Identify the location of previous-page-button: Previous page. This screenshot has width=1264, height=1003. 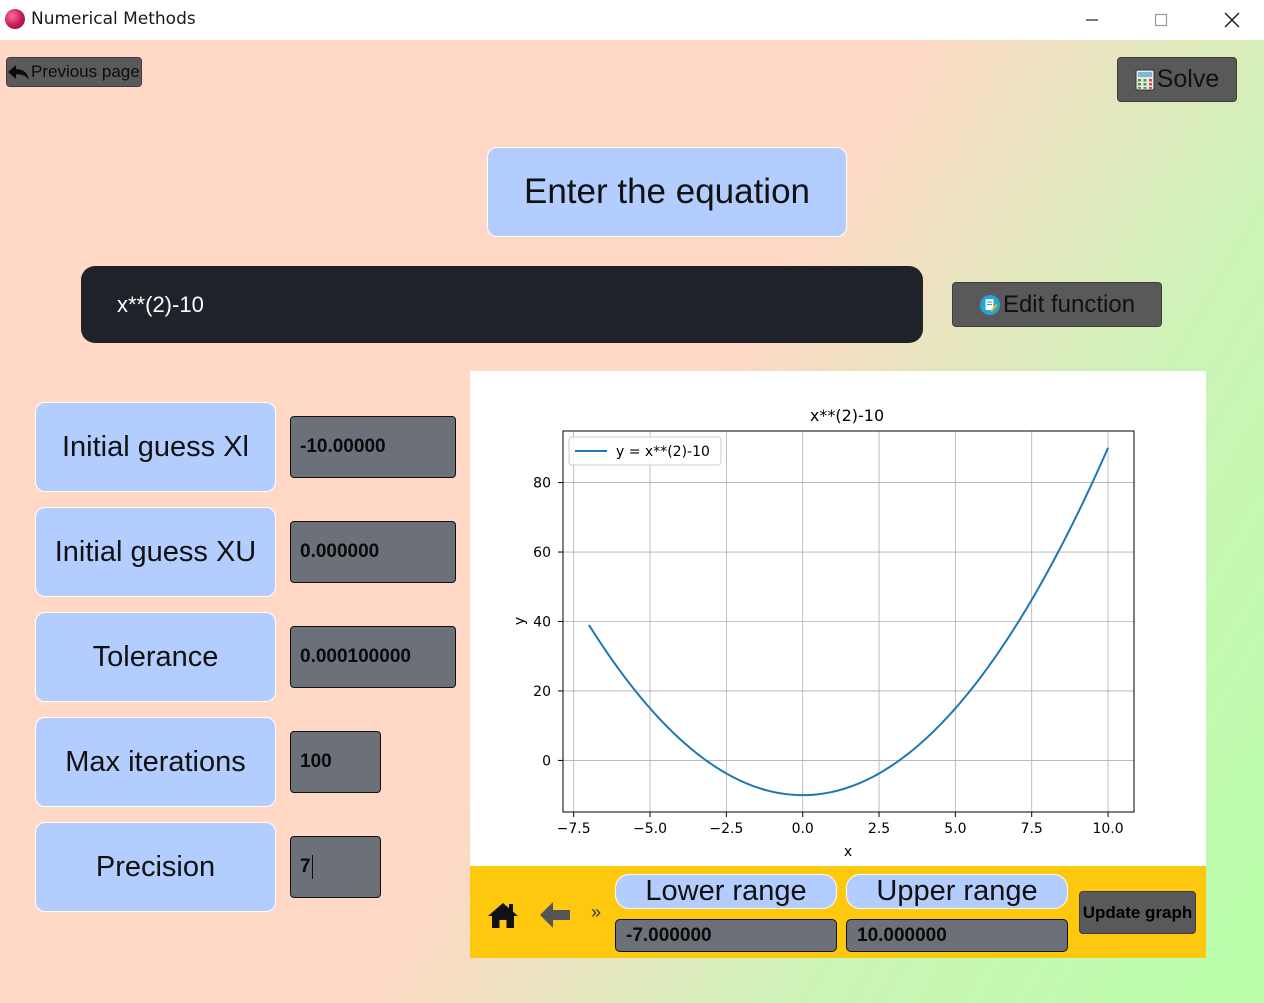
(74, 72).